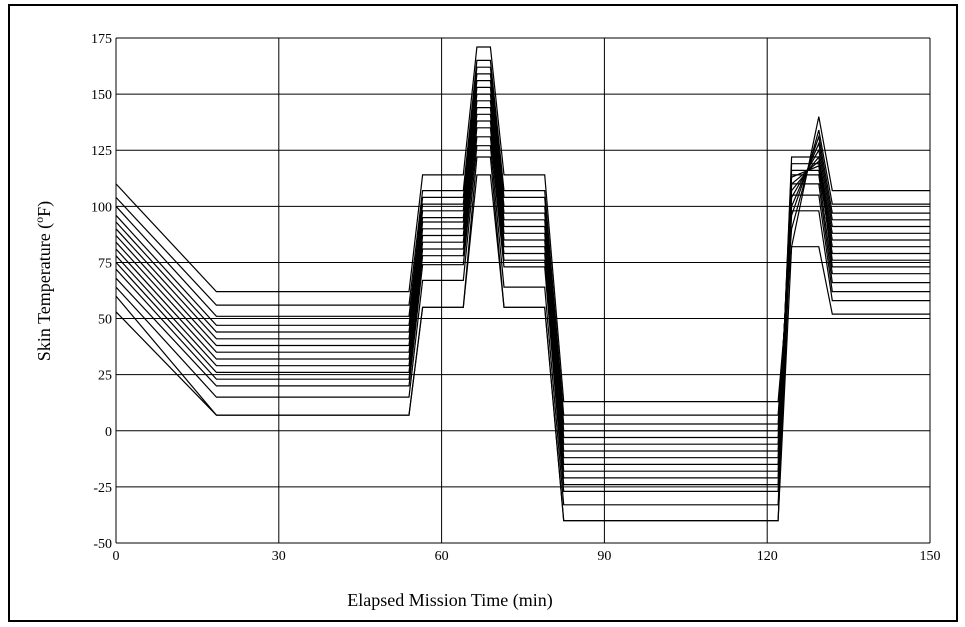 This screenshot has width=965, height=627. I want to click on x-tick-label: 150, so click(930, 556).